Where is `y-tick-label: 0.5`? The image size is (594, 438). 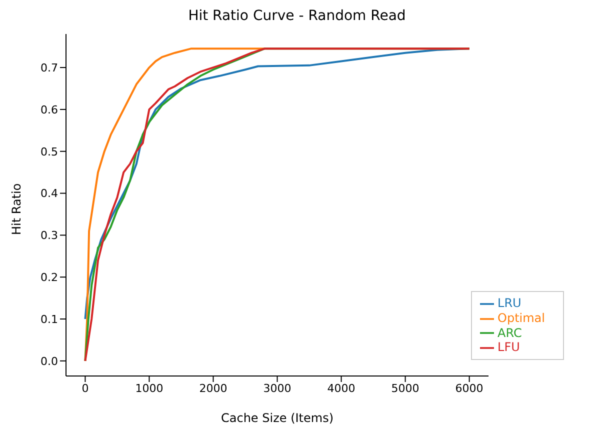
y-tick-label: 0.5 is located at coordinates (49, 151).